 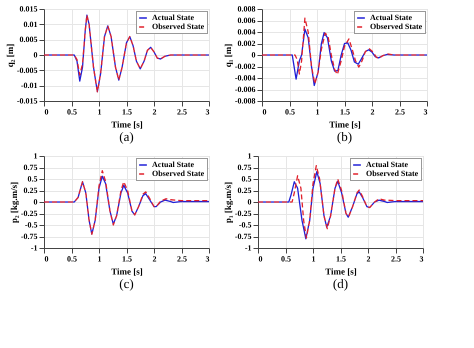 I want to click on text: (c), so click(x=126, y=283).